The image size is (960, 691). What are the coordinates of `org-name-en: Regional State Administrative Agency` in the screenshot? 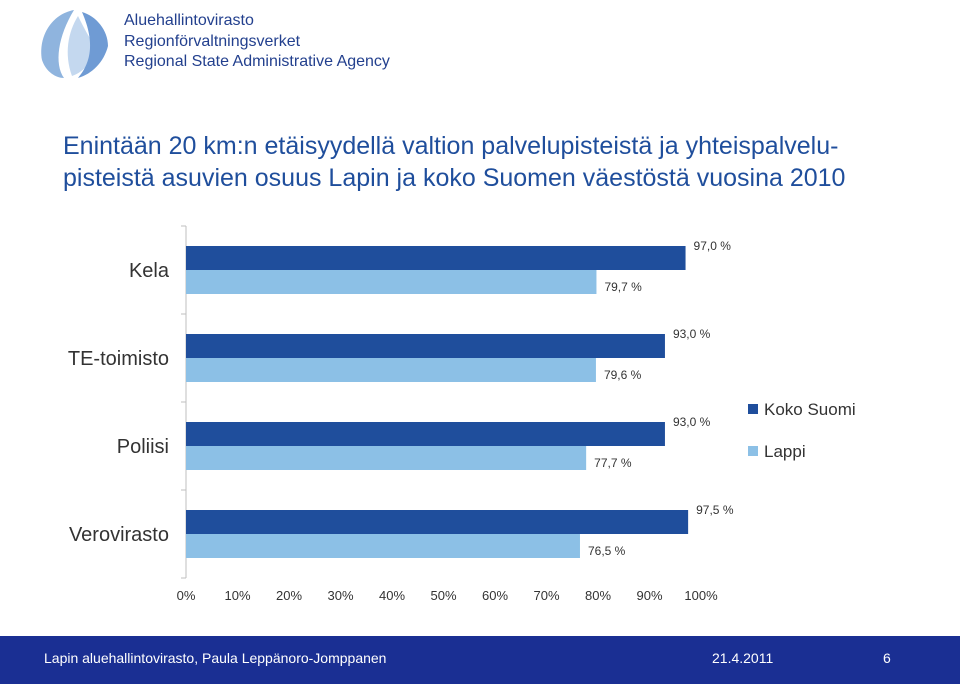 It's located at (257, 61).